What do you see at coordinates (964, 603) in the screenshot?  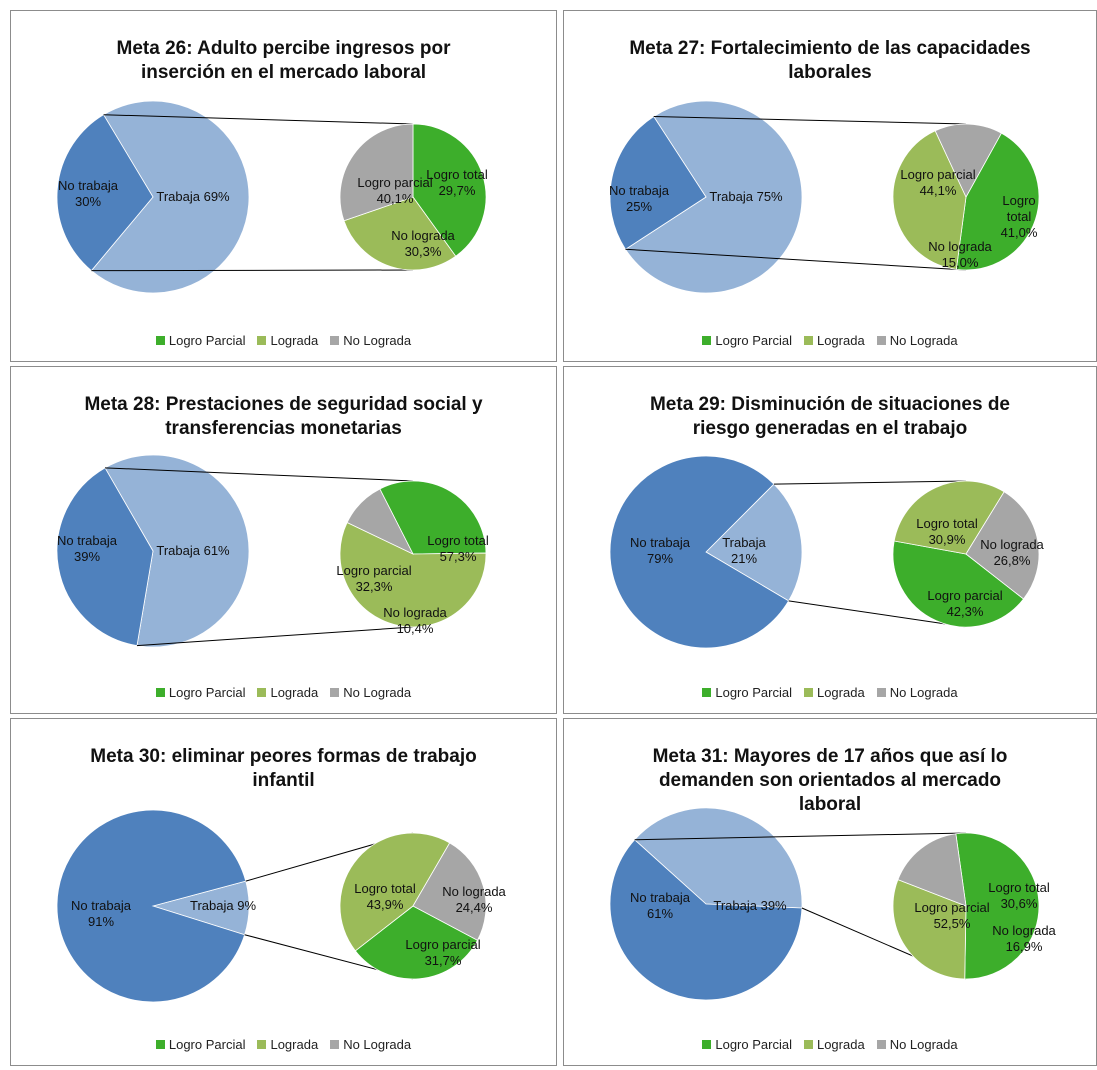 I see `breakdown-slice-label-logro-parcial: Logro parcial 42,3%` at bounding box center [964, 603].